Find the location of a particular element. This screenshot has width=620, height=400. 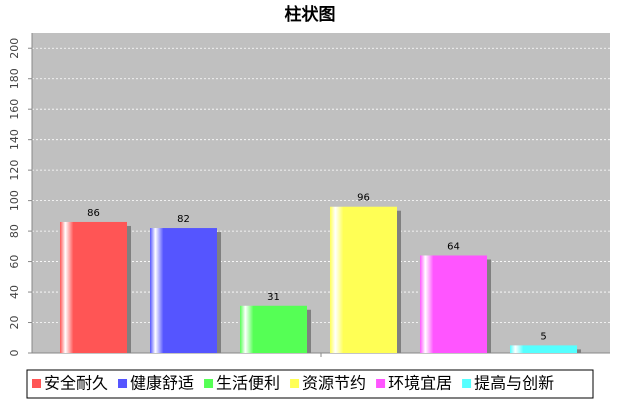

data-label: 86 is located at coordinates (93, 213).